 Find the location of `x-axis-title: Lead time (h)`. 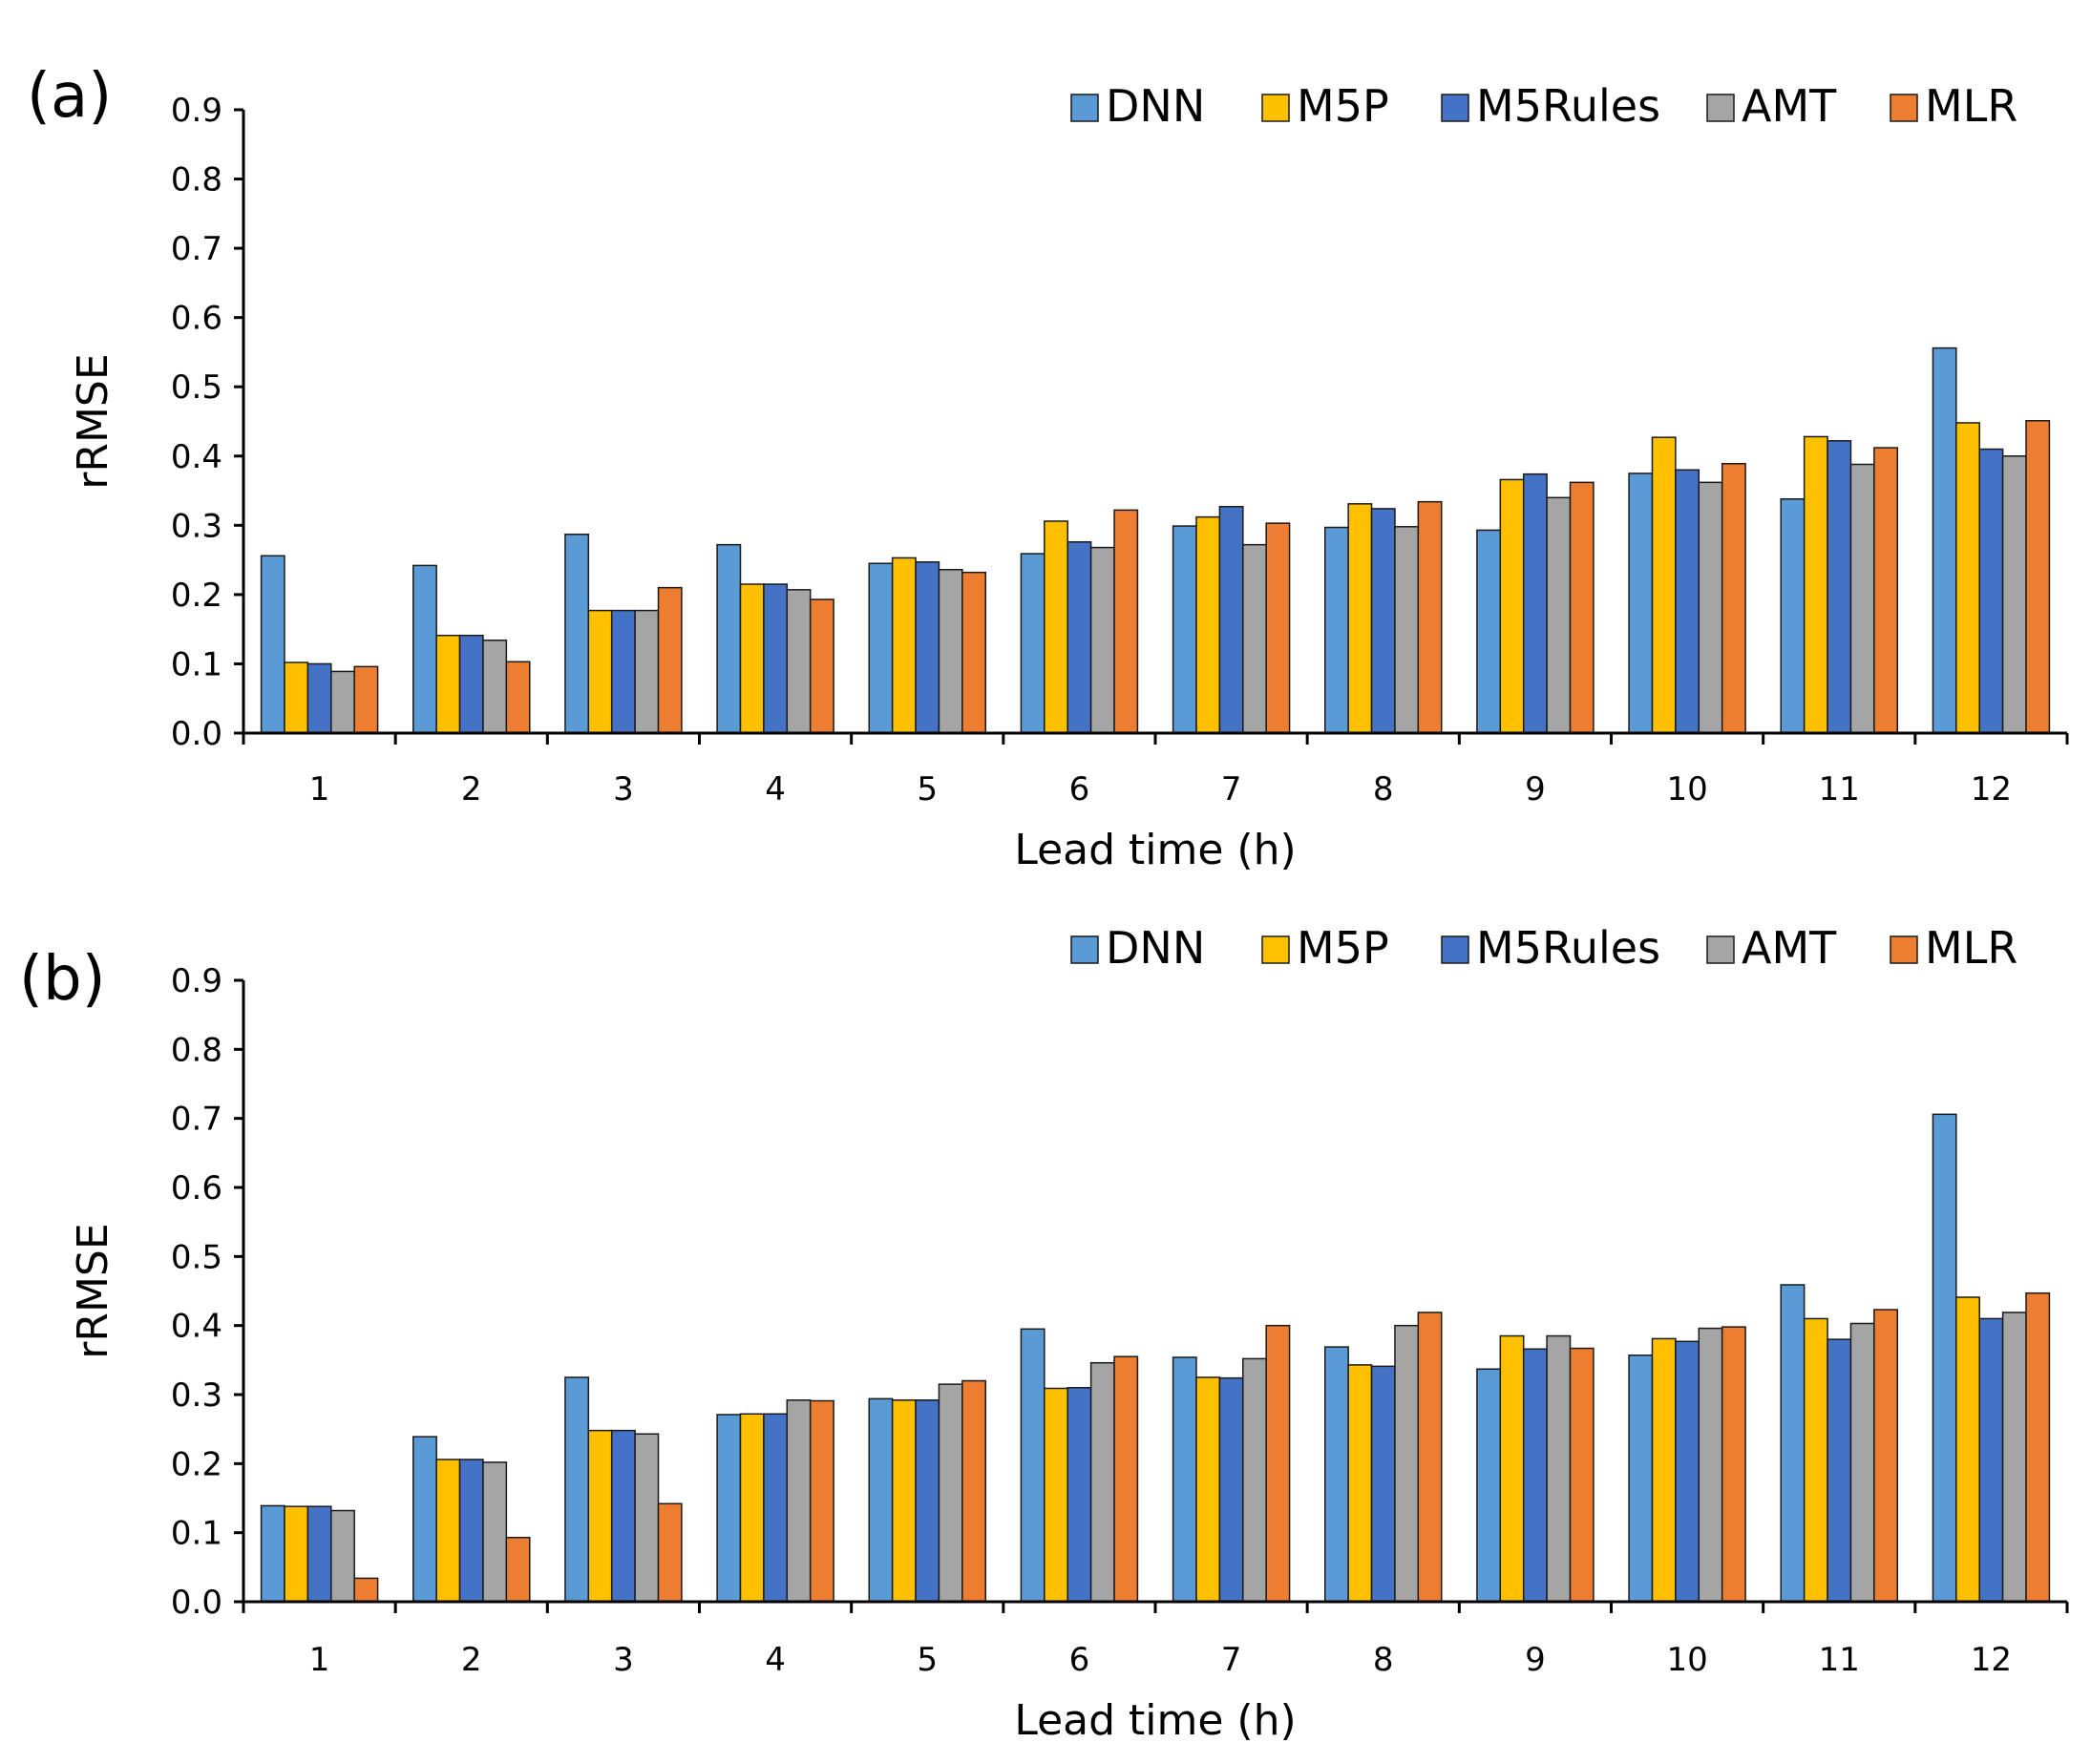

x-axis-title: Lead time (h) is located at coordinates (1155, 850).